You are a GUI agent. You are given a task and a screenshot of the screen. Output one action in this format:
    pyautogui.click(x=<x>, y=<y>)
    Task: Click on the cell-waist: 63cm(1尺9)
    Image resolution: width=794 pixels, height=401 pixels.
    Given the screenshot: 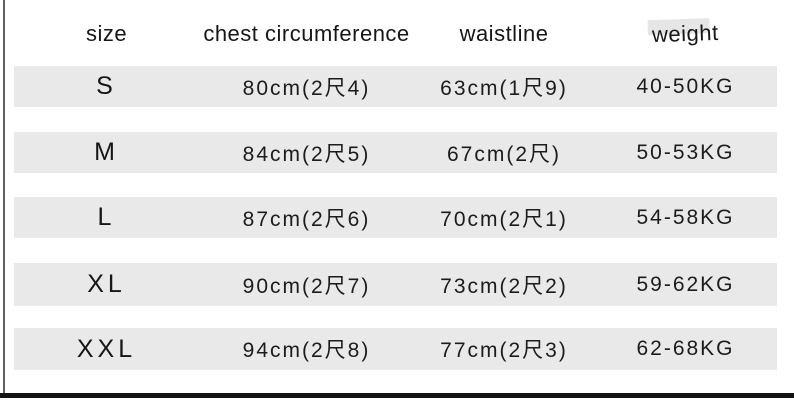 What is the action you would take?
    pyautogui.click(x=504, y=88)
    